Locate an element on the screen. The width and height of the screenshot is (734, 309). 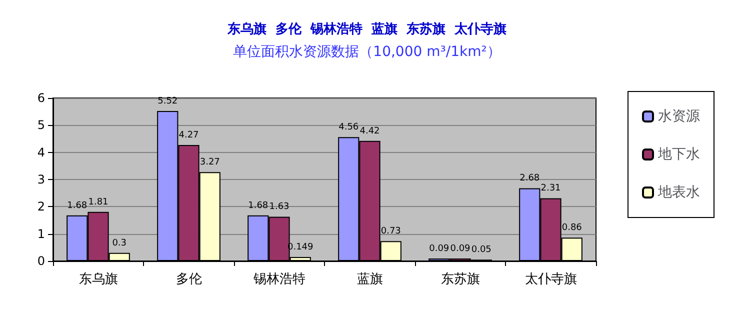
y-tick-label: 0 is located at coordinates (41, 261).